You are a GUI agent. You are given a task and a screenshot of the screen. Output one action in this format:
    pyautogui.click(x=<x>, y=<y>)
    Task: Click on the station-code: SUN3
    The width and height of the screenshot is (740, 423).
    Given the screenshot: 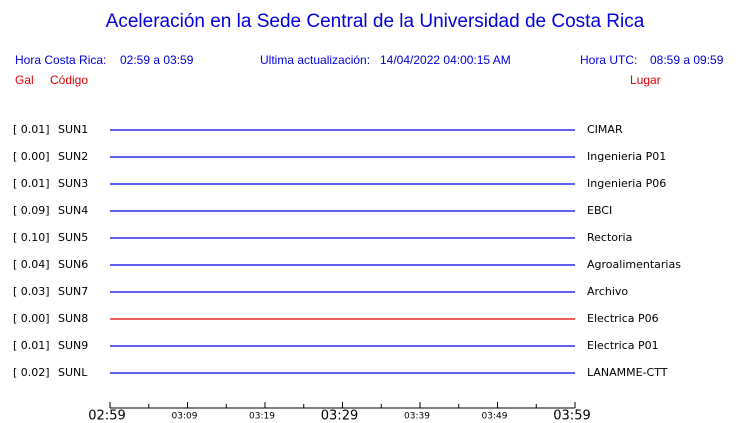 What is the action you would take?
    pyautogui.click(x=73, y=183)
    